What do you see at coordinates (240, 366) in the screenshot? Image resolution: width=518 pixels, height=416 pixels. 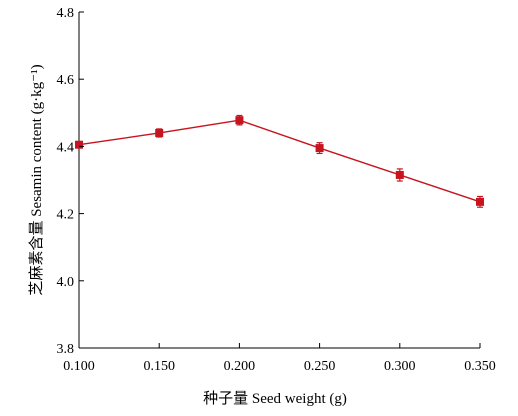 I see `x-tick-label: 0.200` at bounding box center [240, 366].